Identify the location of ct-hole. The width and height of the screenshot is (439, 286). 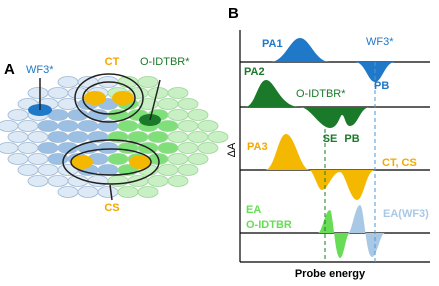
(95, 98).